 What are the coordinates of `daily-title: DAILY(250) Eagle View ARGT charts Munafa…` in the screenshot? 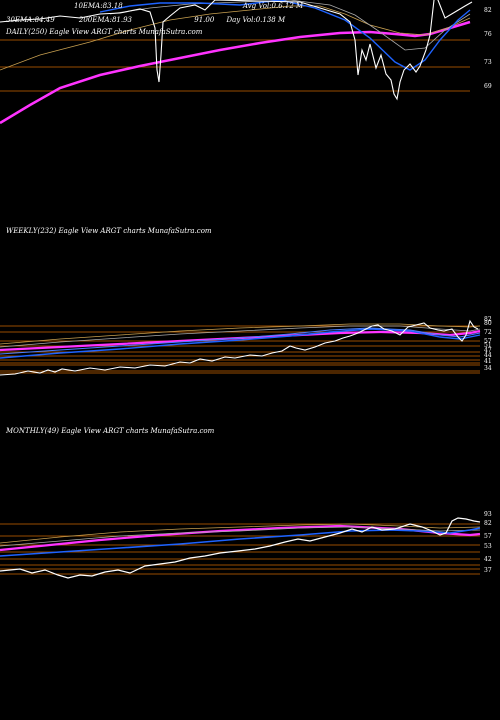 It's located at (104, 32).